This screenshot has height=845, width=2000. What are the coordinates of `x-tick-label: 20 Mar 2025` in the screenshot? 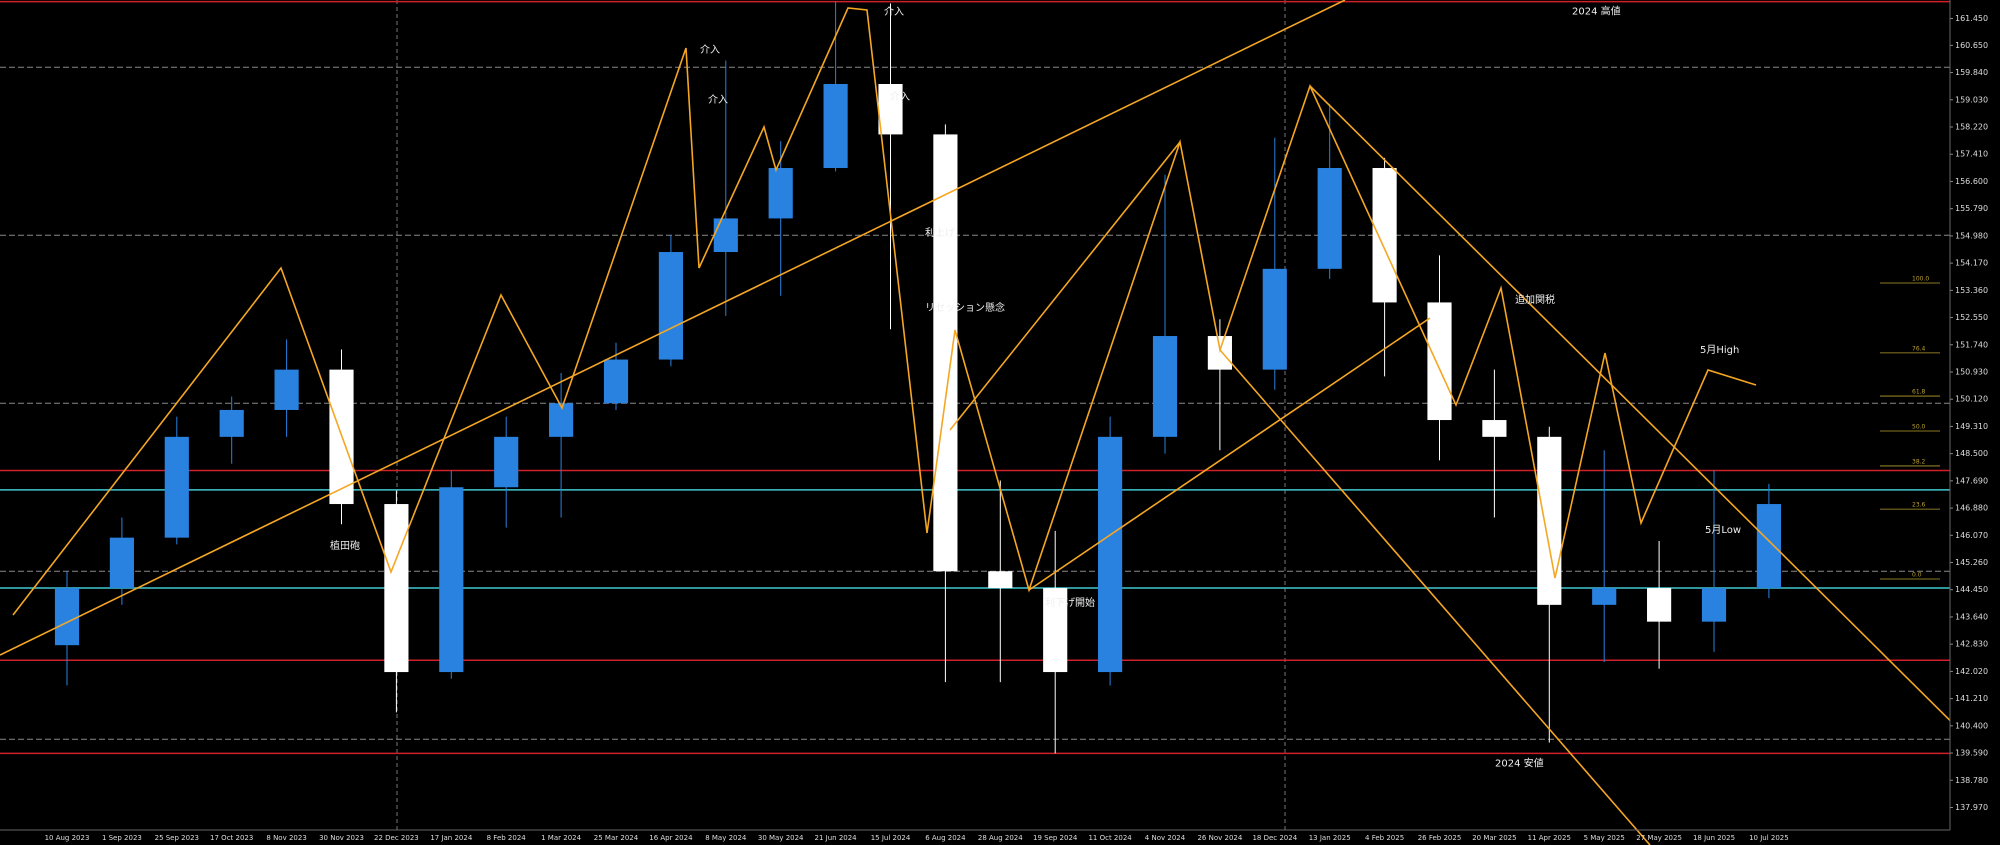 It's located at (1494, 838).